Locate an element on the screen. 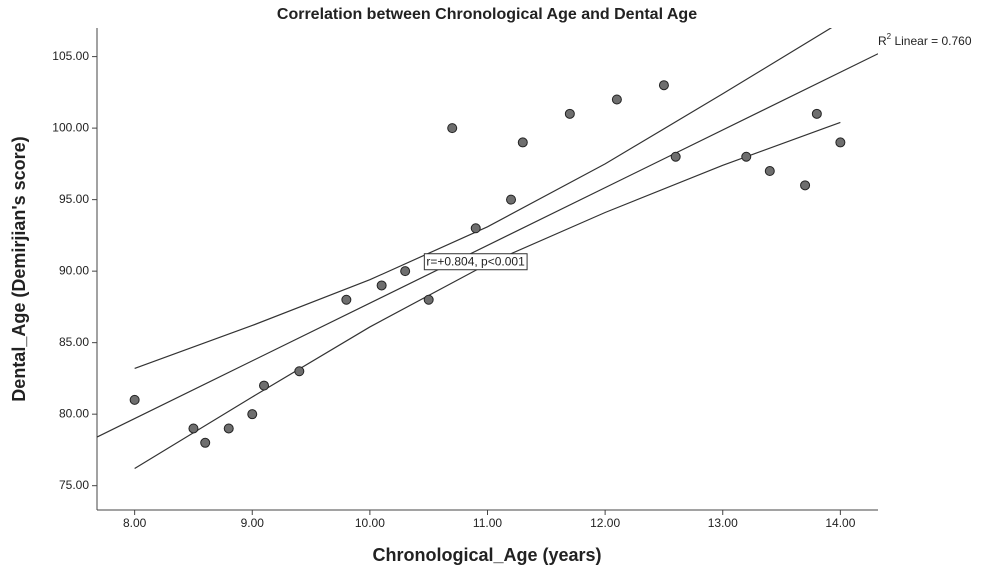  r2-rest: Linear = 0.760 is located at coordinates (931, 41).